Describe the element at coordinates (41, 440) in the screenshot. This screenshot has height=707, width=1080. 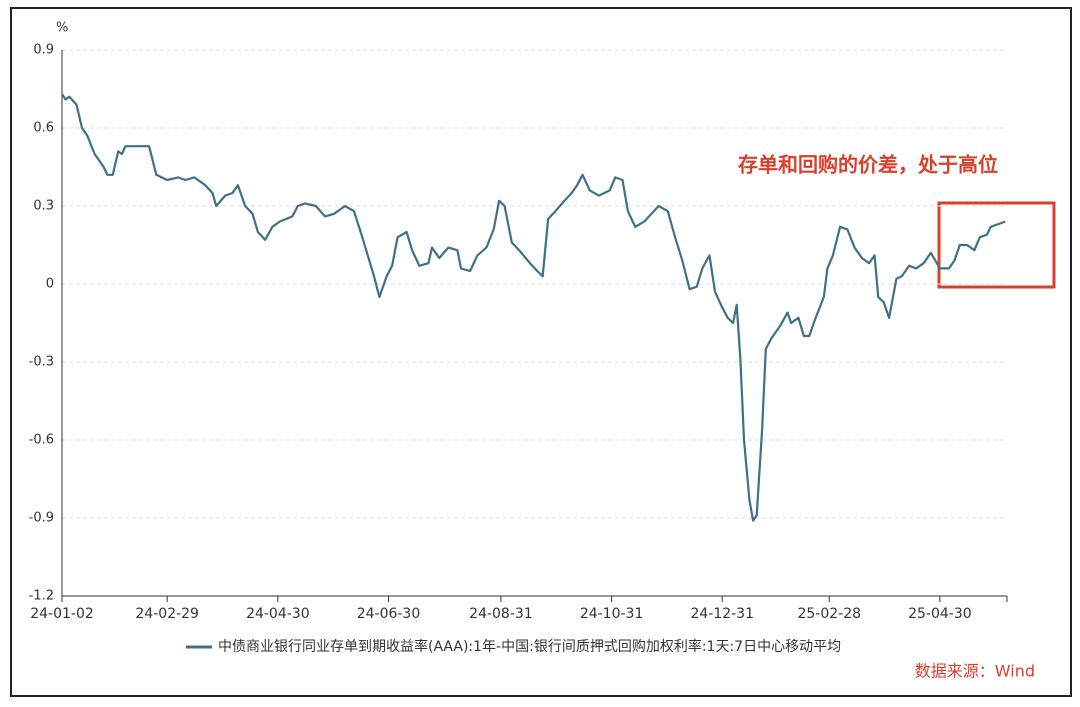
I see `y-tick-label: -0.6` at that location.